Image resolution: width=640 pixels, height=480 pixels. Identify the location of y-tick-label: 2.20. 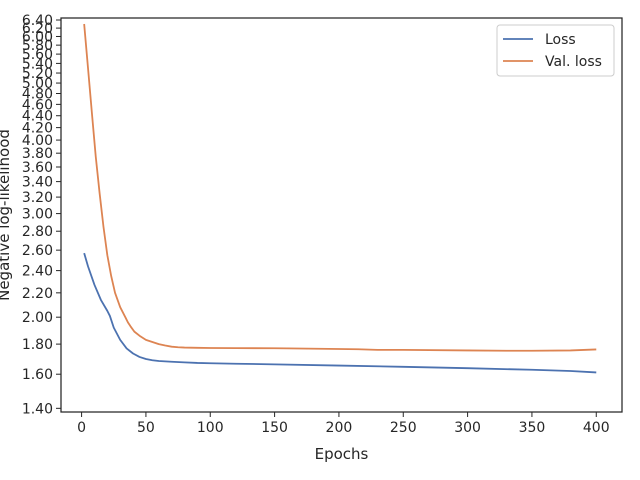
(37, 294).